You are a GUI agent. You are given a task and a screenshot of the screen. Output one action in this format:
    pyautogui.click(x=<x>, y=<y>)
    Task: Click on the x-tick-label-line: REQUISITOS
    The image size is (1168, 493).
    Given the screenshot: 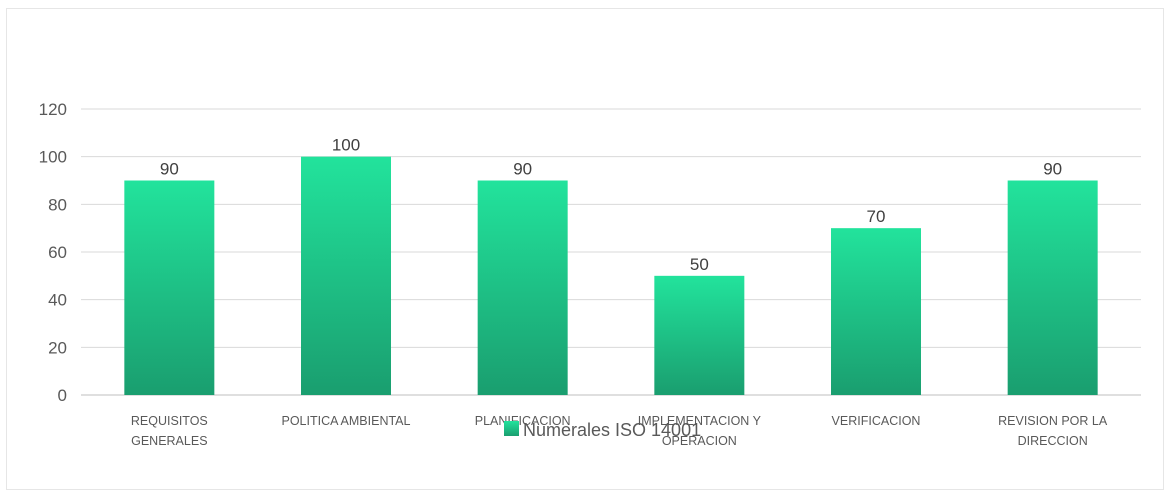 What is the action you would take?
    pyautogui.click(x=169, y=421)
    